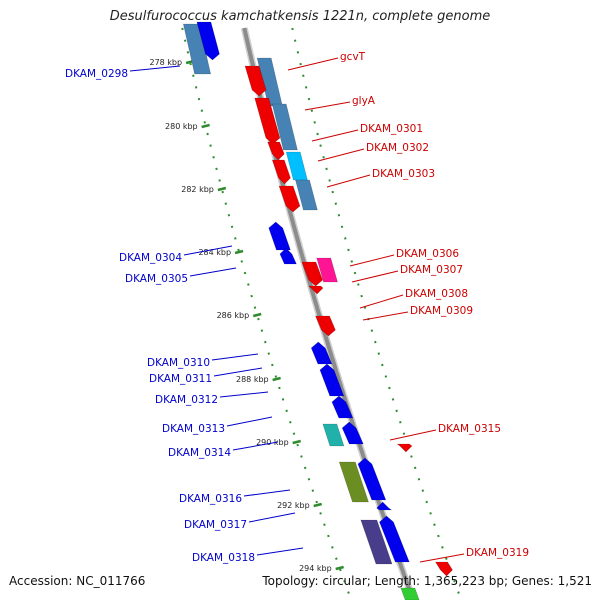 The image size is (600, 600). I want to click on forward-gene-label: glyA, so click(364, 101).